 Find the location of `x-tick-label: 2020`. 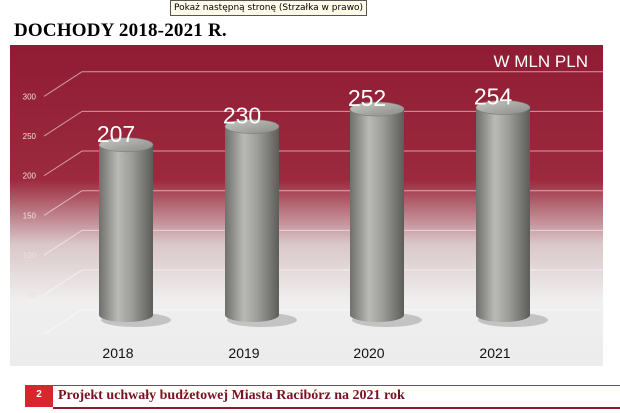

x-tick-label: 2020 is located at coordinates (368, 353).